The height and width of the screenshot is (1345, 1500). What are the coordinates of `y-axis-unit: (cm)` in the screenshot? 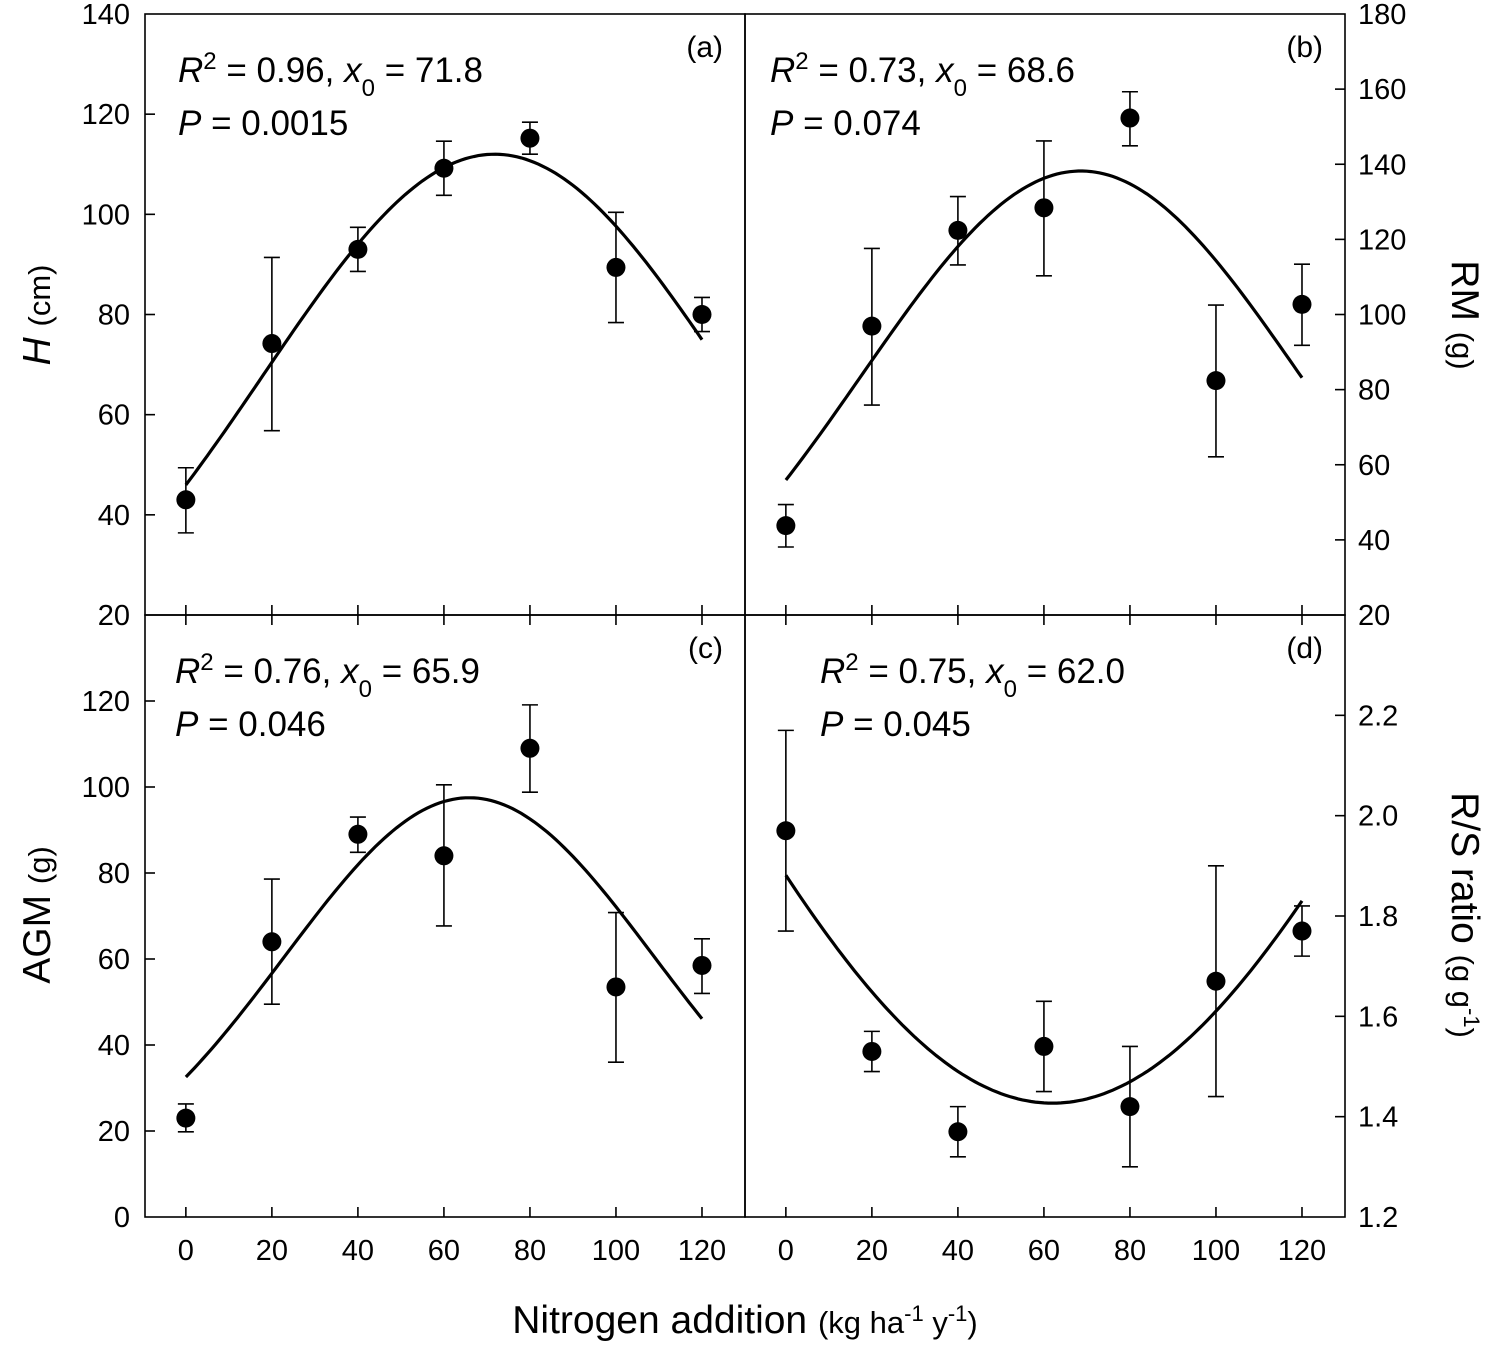 It's located at (39, 296).